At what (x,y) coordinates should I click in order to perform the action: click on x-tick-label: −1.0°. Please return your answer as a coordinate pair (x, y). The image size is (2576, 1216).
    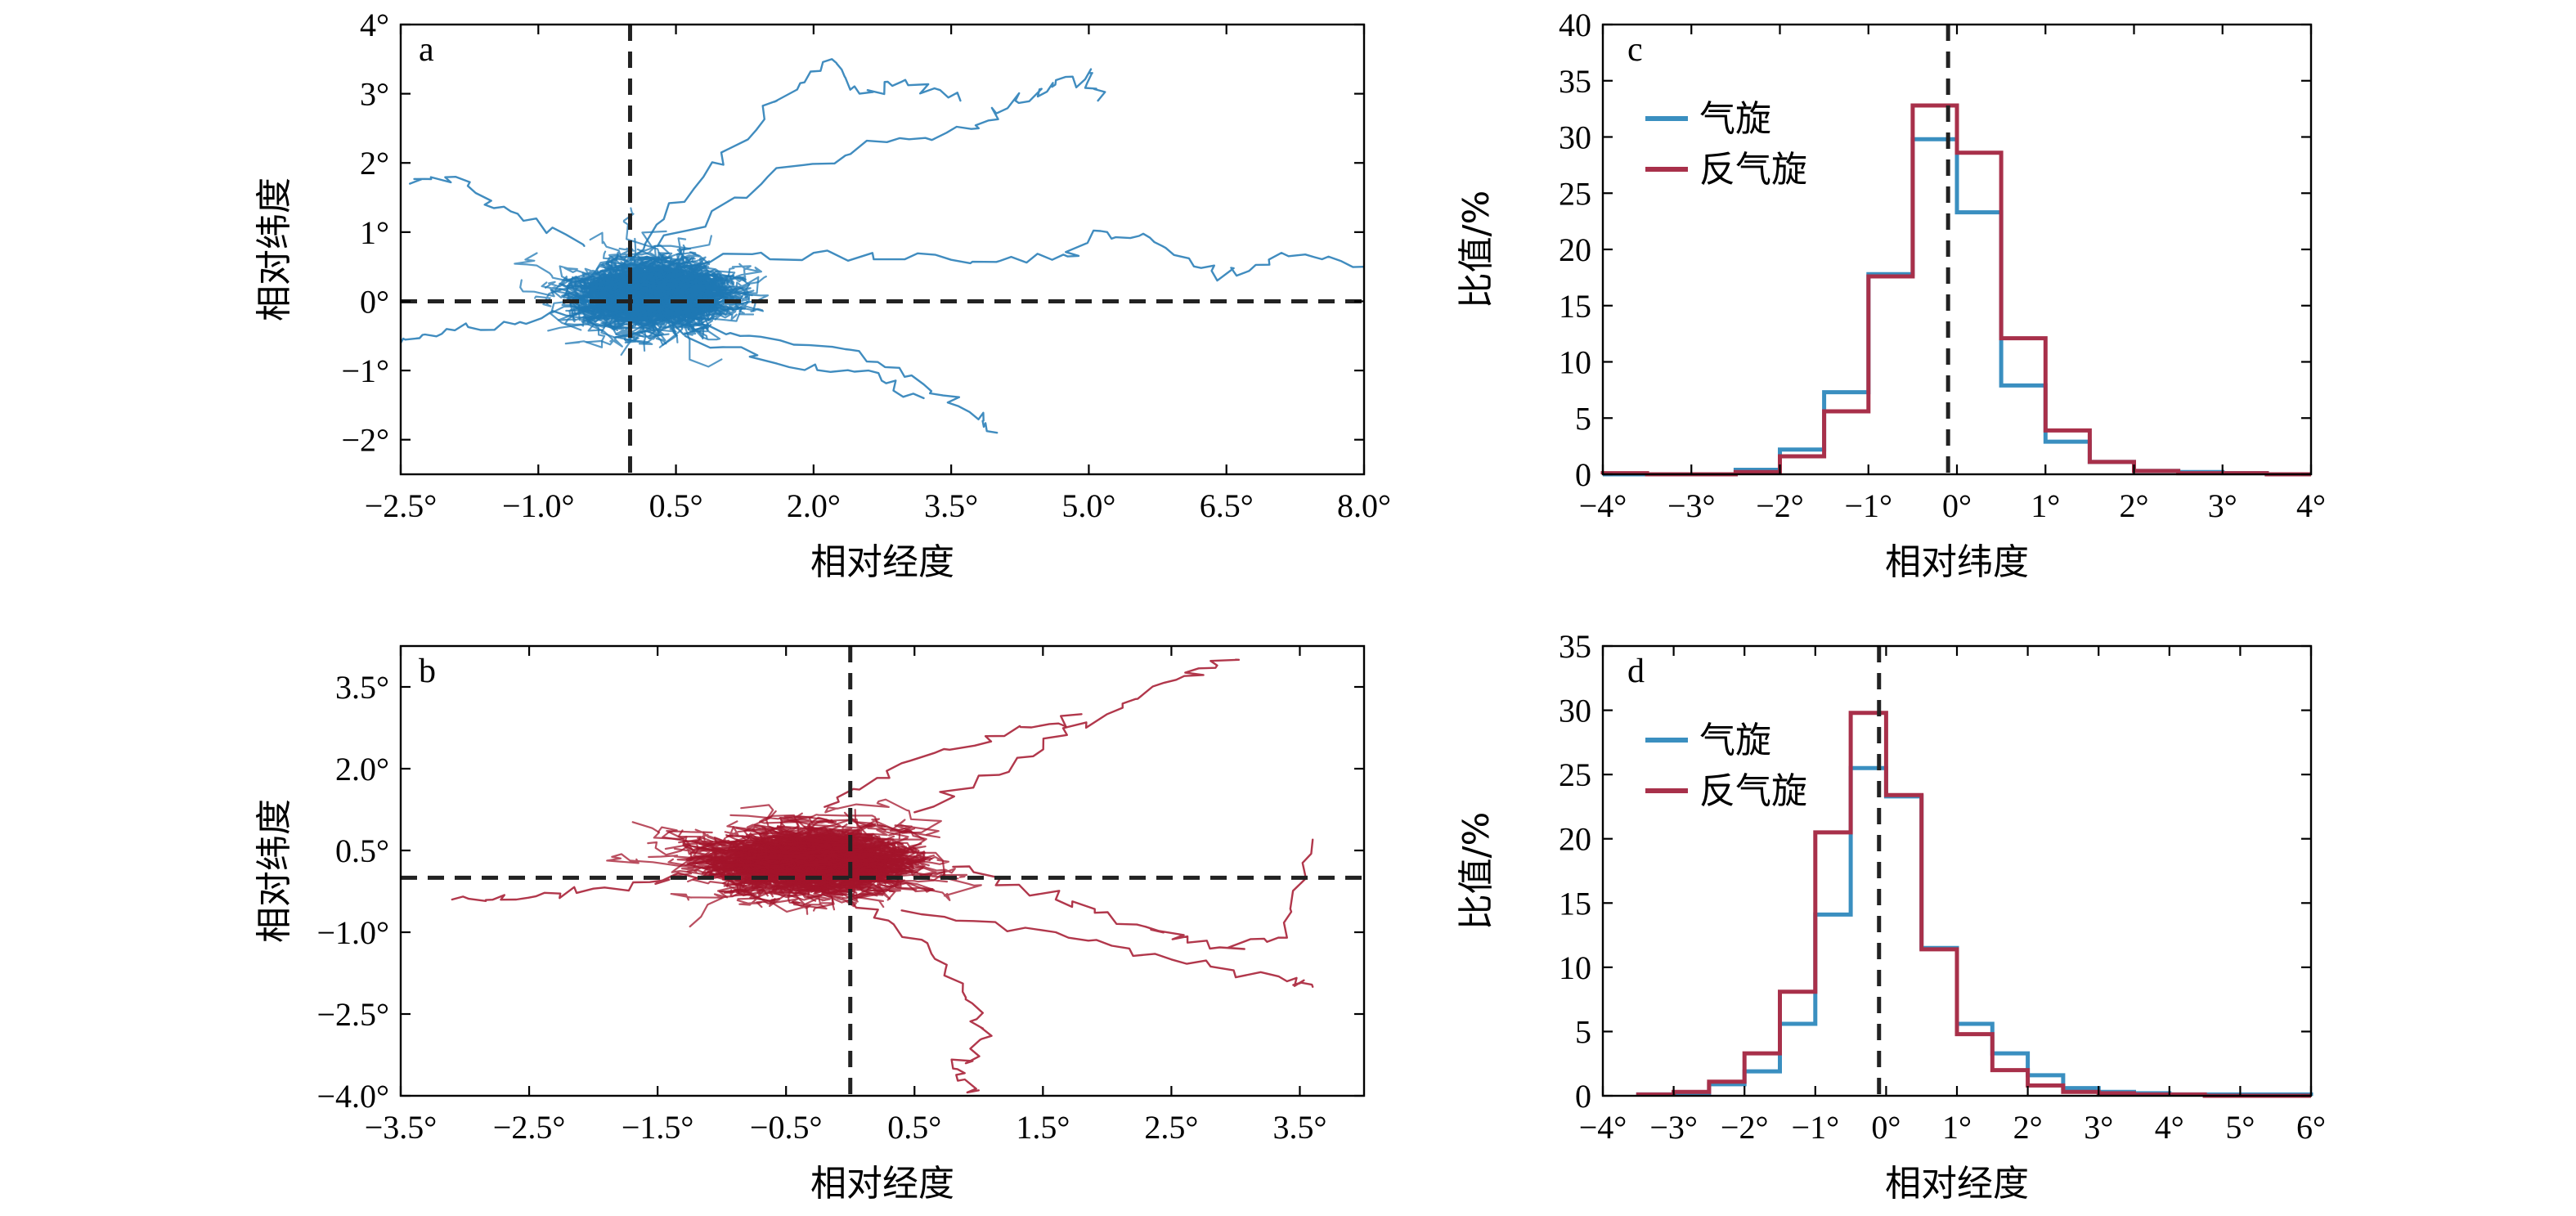
    Looking at the image, I should click on (539, 505).